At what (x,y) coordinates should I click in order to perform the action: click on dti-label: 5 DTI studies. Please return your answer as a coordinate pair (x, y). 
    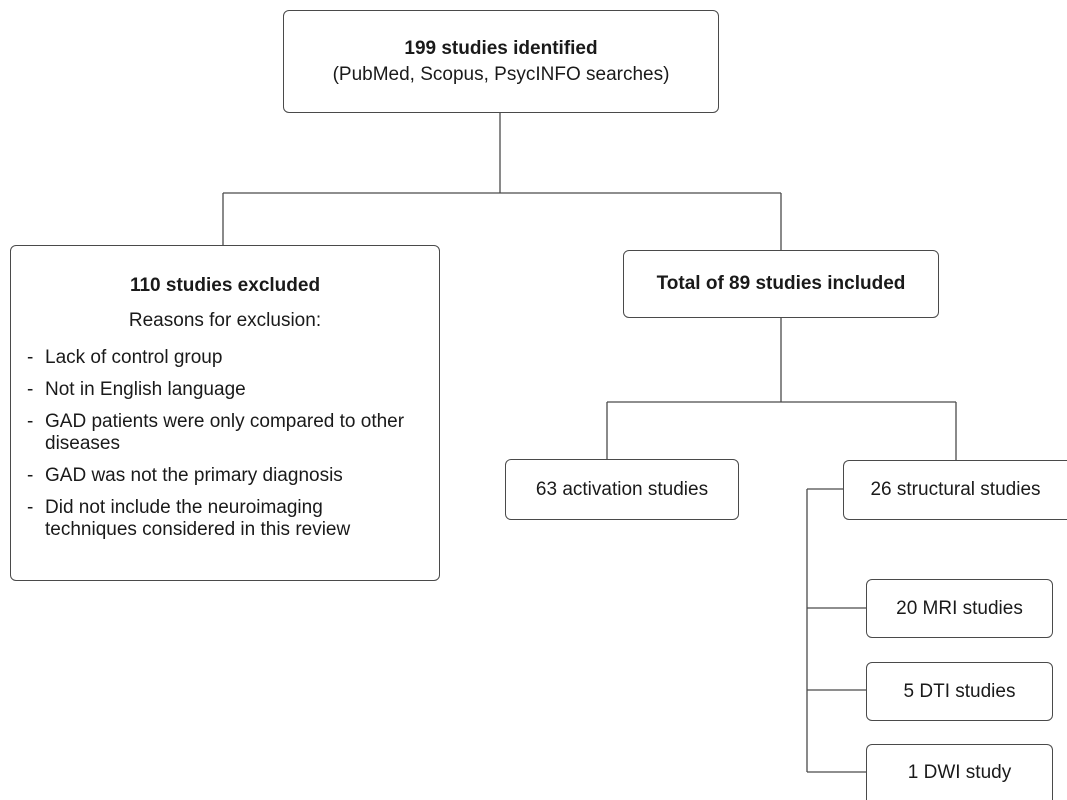
    Looking at the image, I should click on (959, 691).